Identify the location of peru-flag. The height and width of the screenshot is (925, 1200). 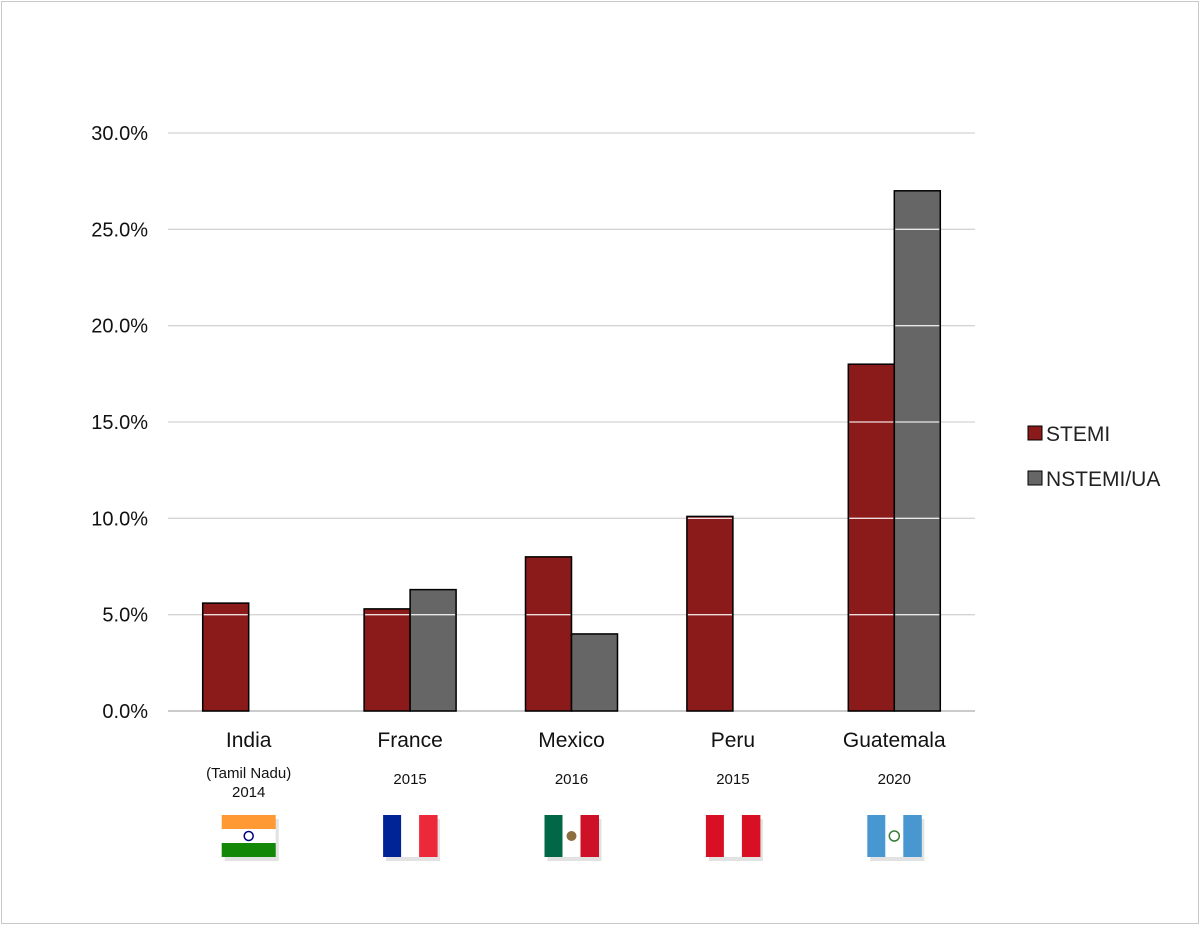
(734, 838).